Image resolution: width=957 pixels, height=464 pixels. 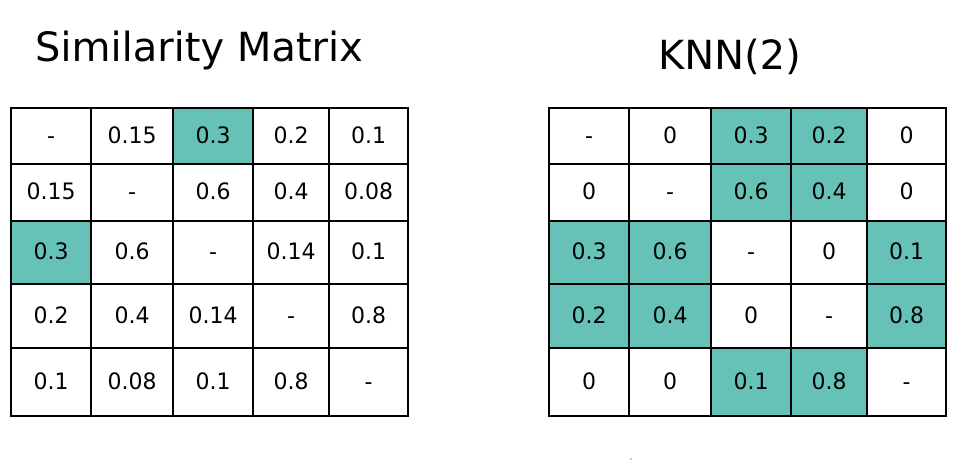 I want to click on table-row: 0 - 0.6 0.4 0, so click(x=747, y=192).